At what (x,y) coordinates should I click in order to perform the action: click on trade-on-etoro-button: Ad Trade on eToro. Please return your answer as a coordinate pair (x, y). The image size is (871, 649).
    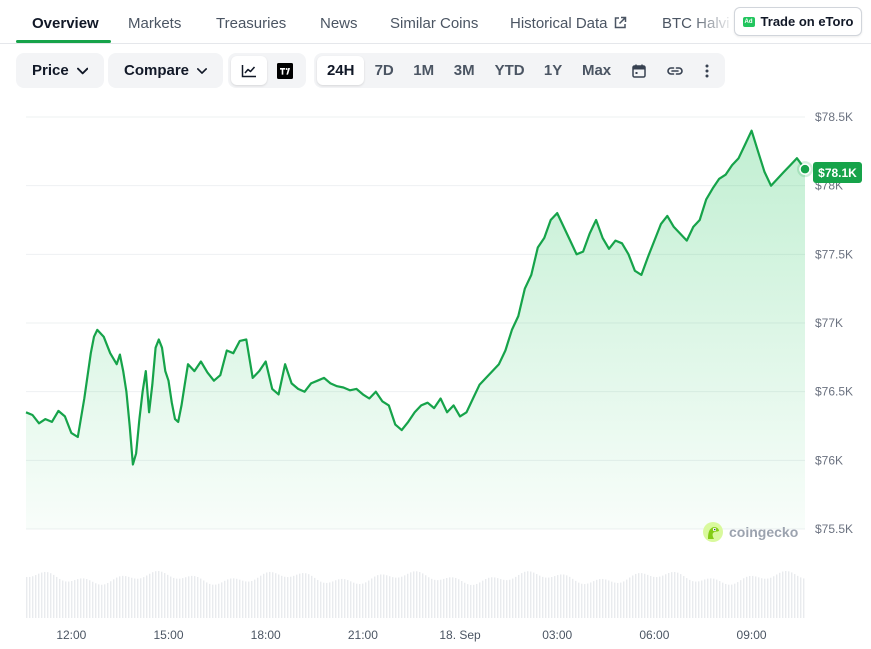
    Looking at the image, I should click on (798, 21).